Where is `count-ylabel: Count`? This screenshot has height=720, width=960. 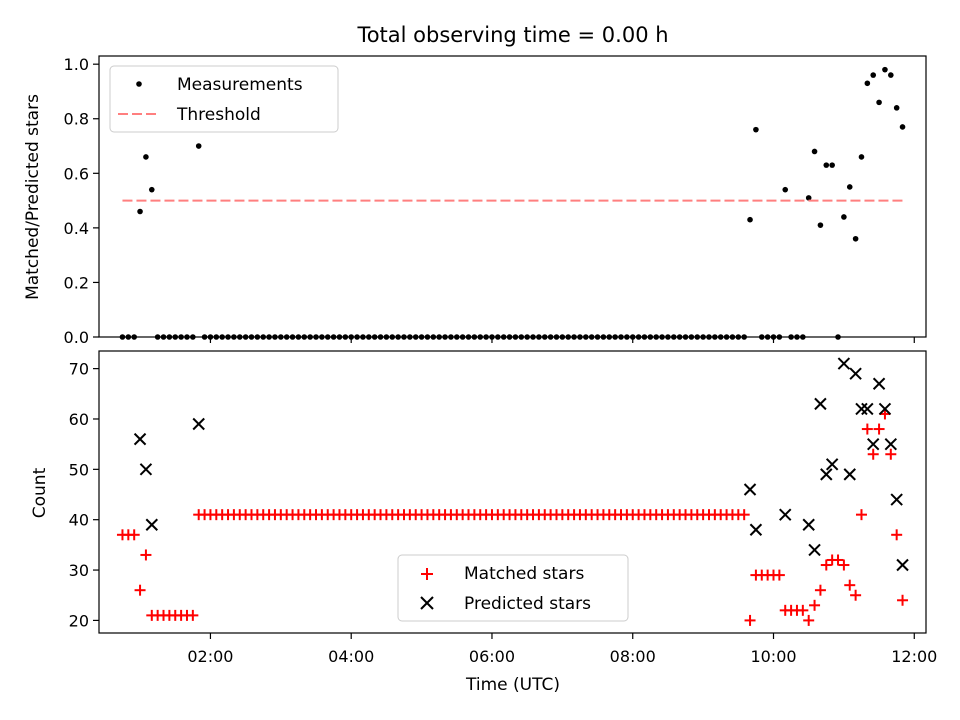
count-ylabel: Count is located at coordinates (40, 492).